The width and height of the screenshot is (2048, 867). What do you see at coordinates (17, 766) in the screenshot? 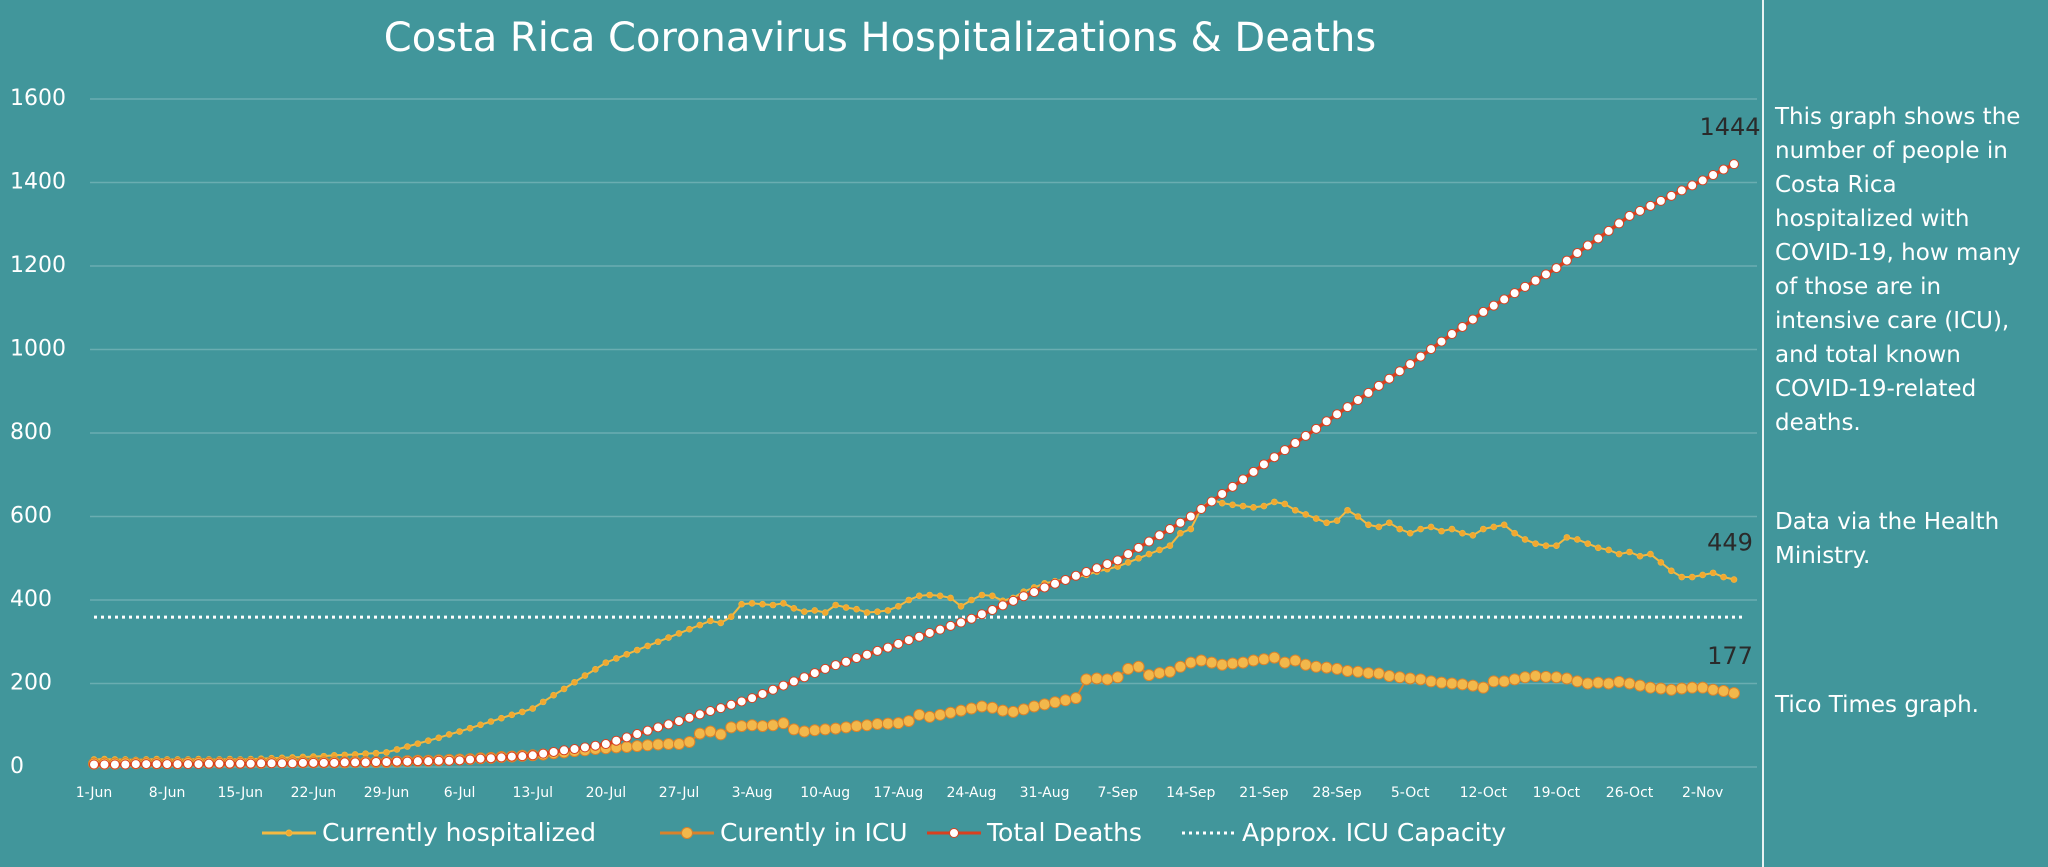
I see `y-tick-label: 0` at bounding box center [17, 766].